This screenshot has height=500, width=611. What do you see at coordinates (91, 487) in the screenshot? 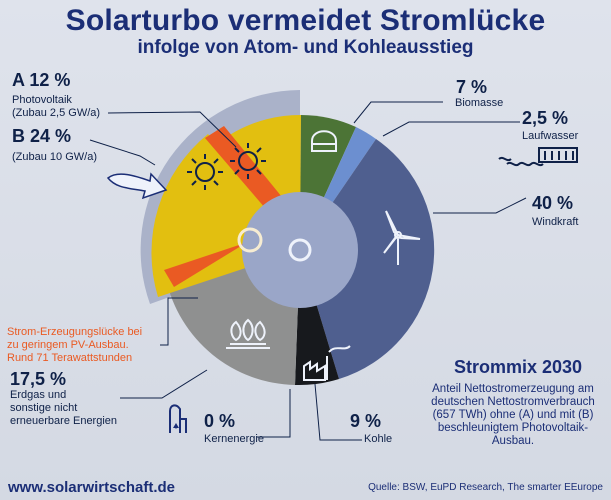
I see `website-link: www.solarwirtschaft.de` at bounding box center [91, 487].